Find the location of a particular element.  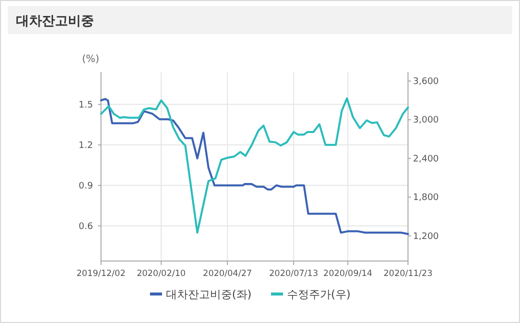

y-tick-label: 1.2 is located at coordinates (85, 145).